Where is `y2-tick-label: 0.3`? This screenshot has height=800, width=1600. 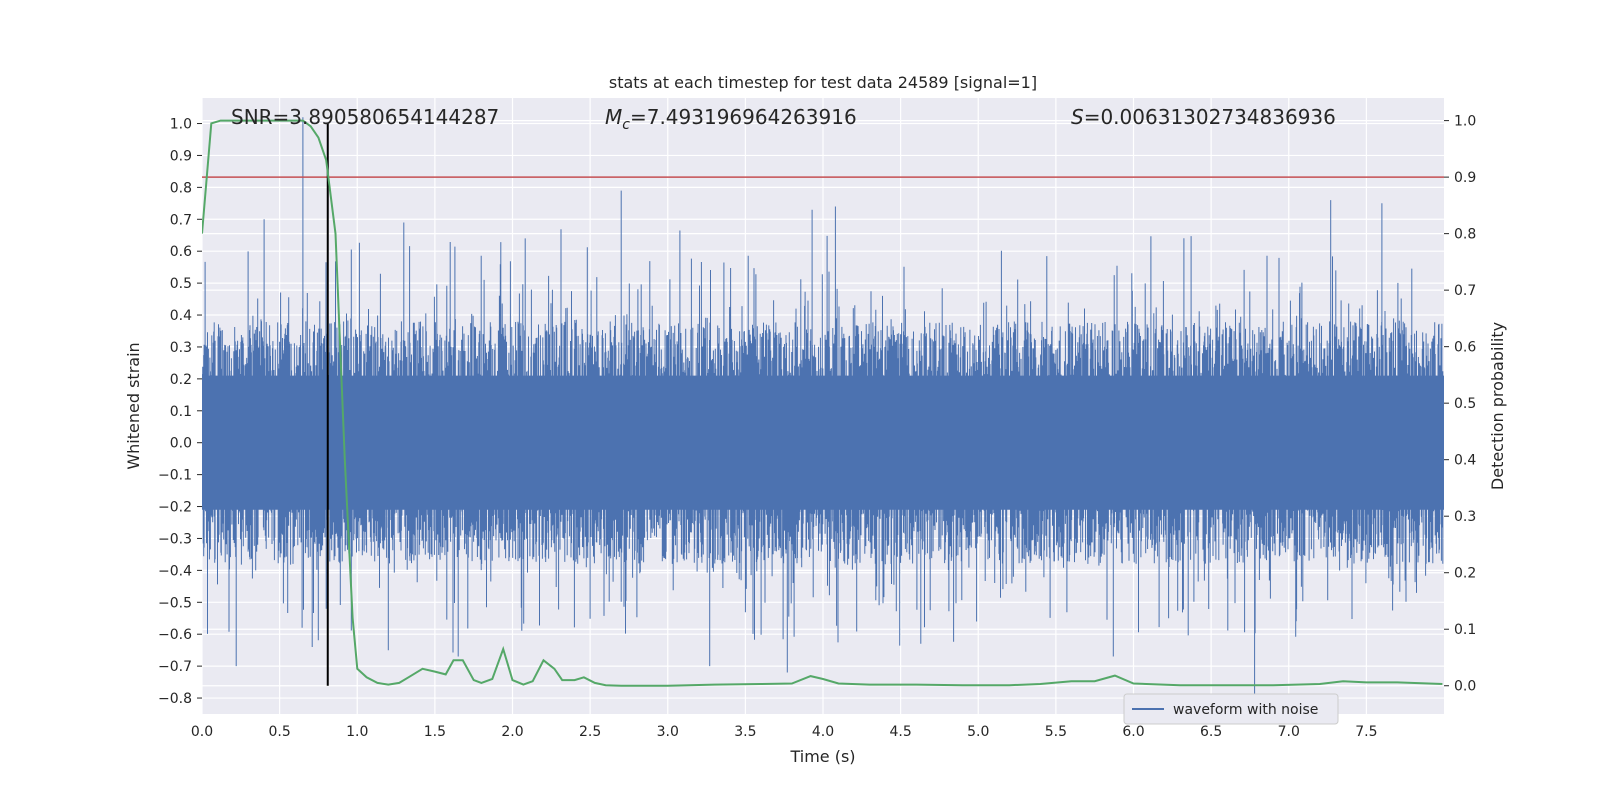 y2-tick-label: 0.3 is located at coordinates (1465, 517).